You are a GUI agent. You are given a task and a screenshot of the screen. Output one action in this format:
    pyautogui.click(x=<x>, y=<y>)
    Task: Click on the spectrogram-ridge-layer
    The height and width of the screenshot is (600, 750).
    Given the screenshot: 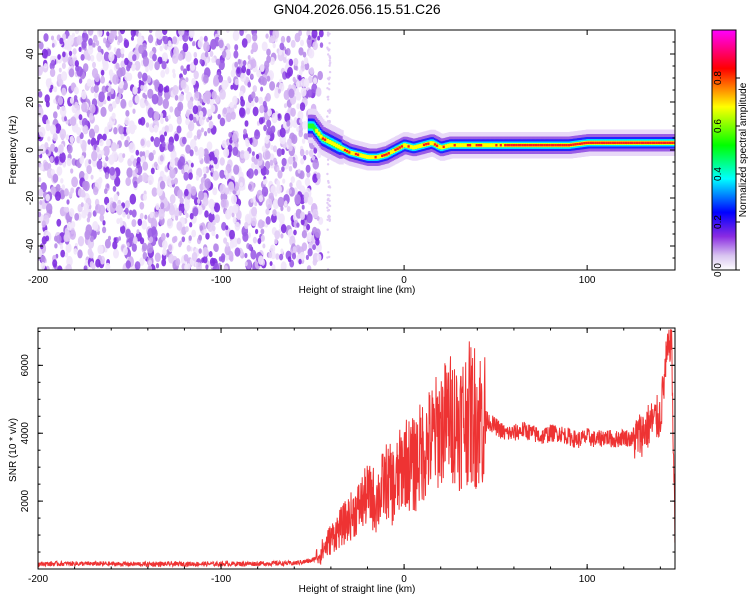 What is the action you would take?
    pyautogui.click(x=491, y=139)
    